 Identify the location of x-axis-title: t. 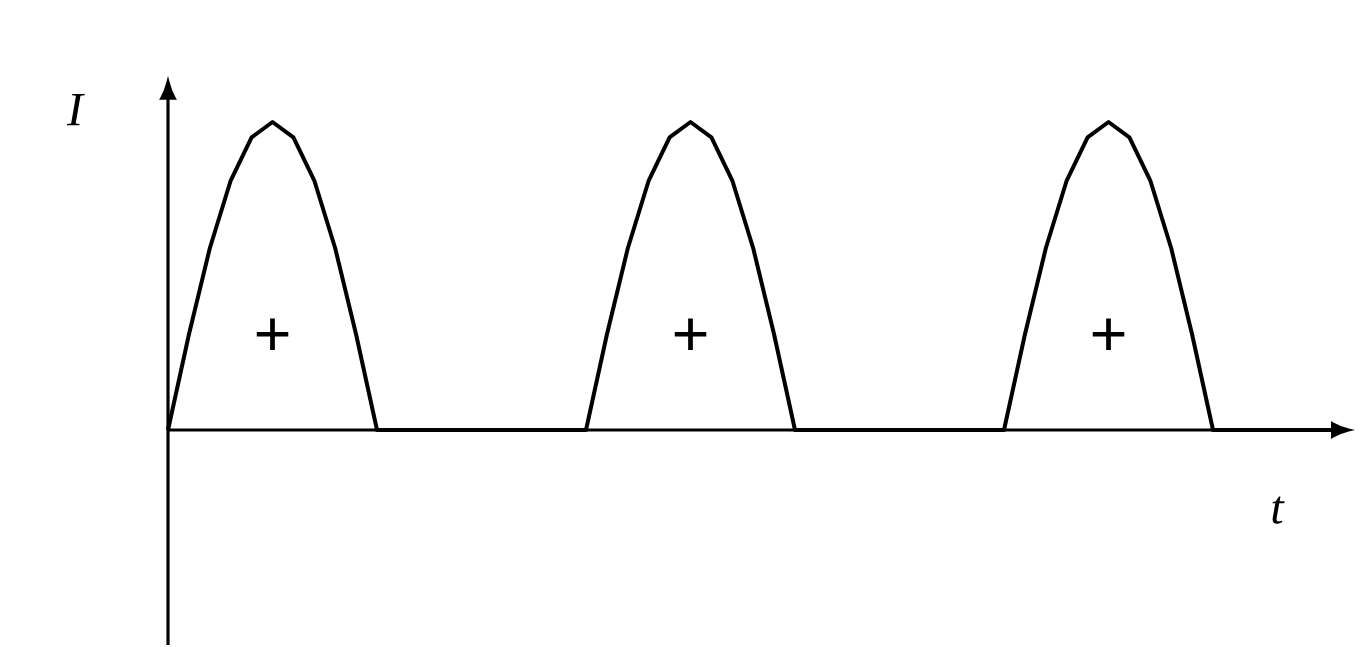
(1278, 510).